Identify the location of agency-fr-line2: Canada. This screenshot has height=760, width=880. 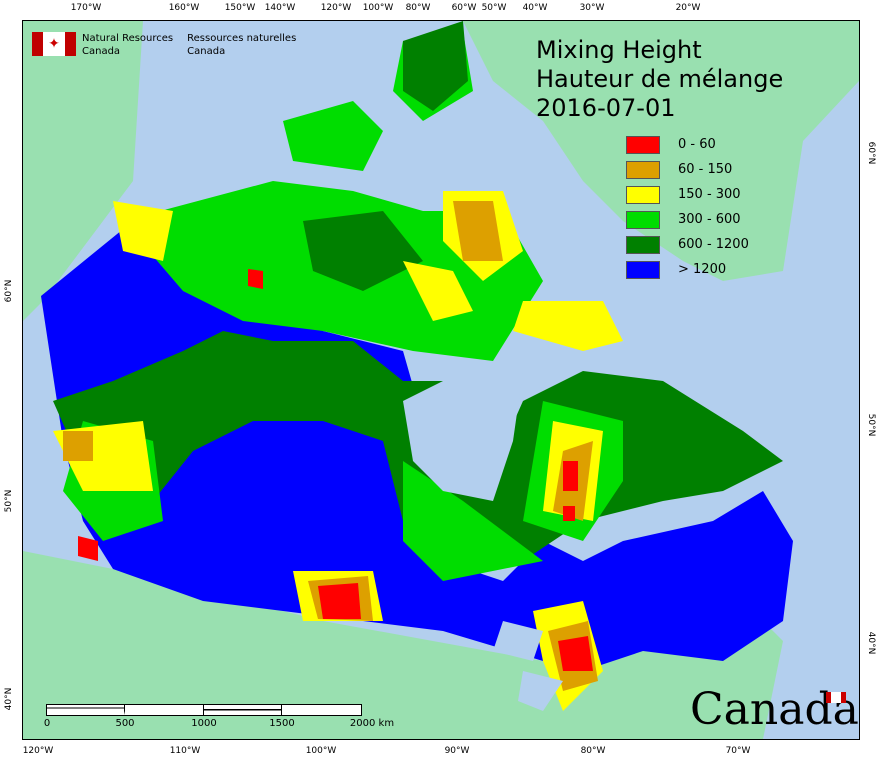
(206, 51).